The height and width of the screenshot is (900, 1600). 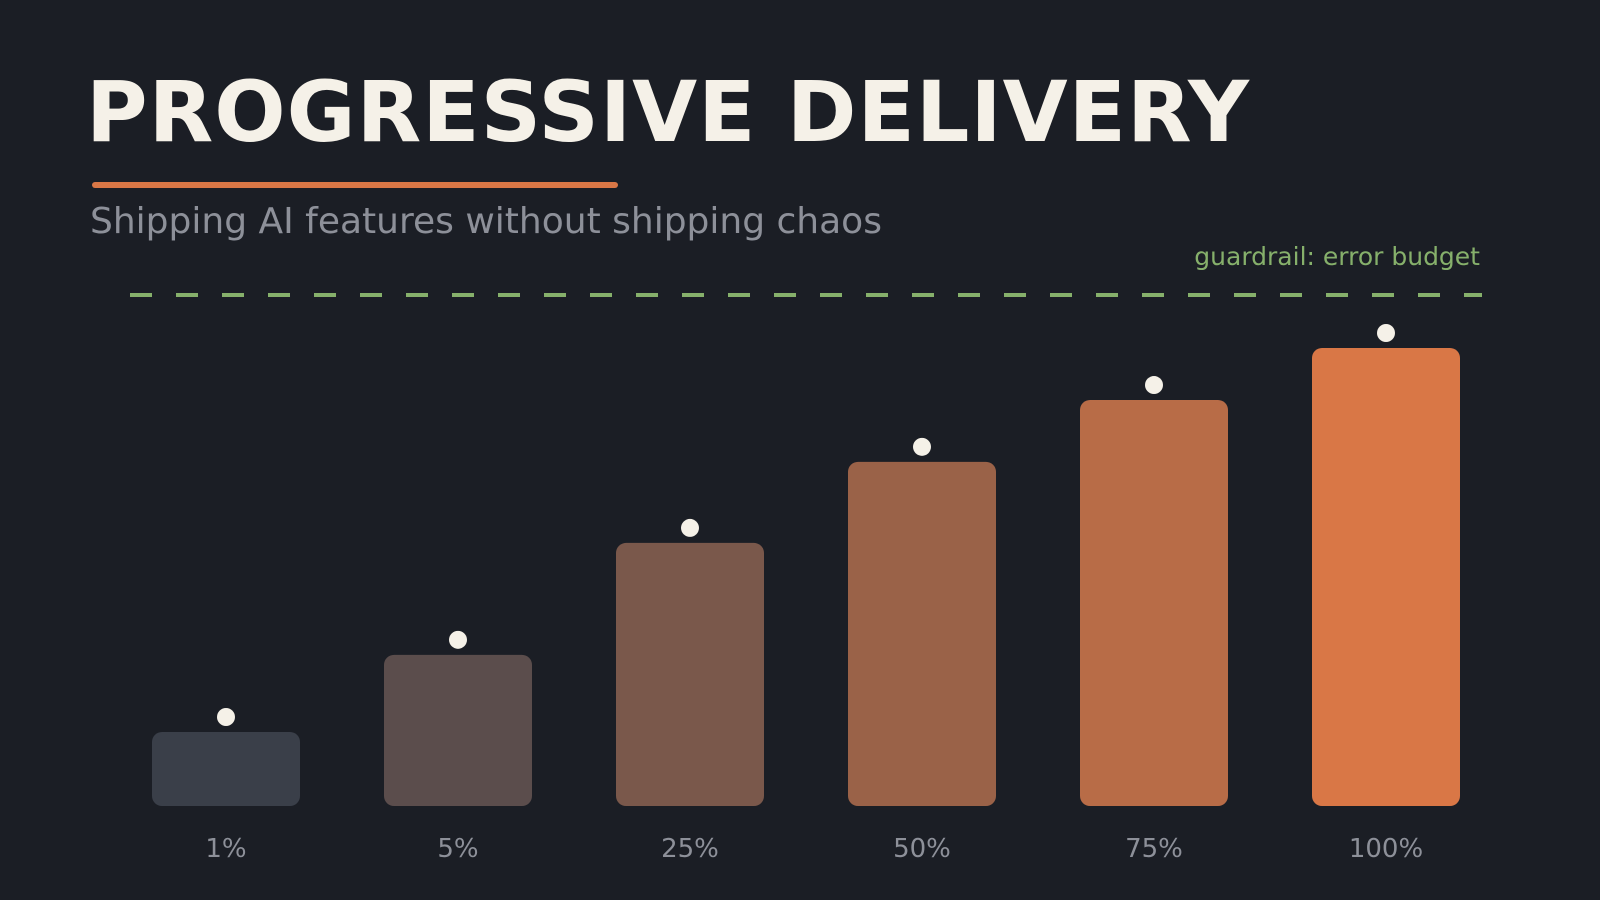 What do you see at coordinates (814, 849) in the screenshot?
I see `x-tick-labels: 1% 5% 25% 50% 75% 100%` at bounding box center [814, 849].